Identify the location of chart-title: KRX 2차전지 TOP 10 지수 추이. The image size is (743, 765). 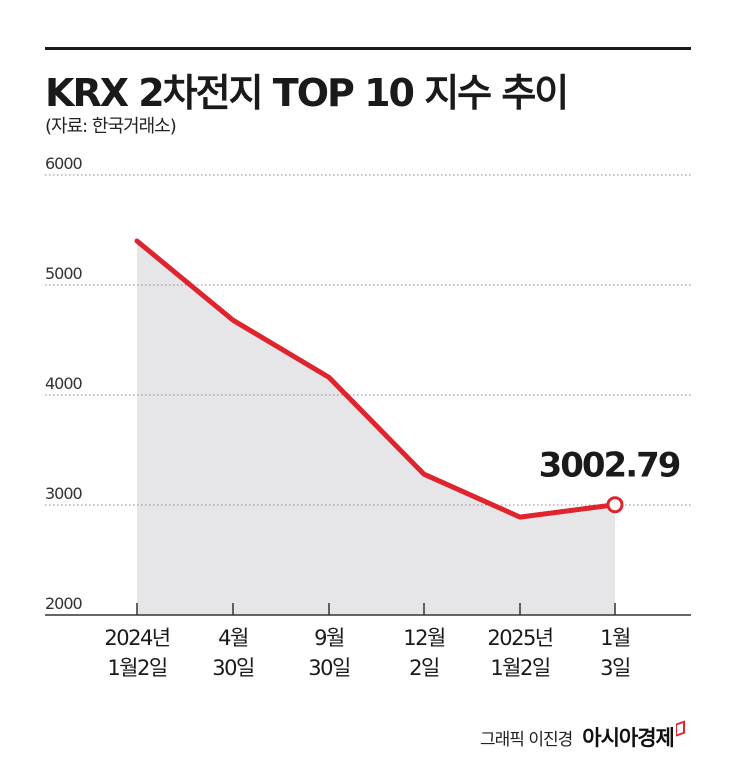
(307, 93).